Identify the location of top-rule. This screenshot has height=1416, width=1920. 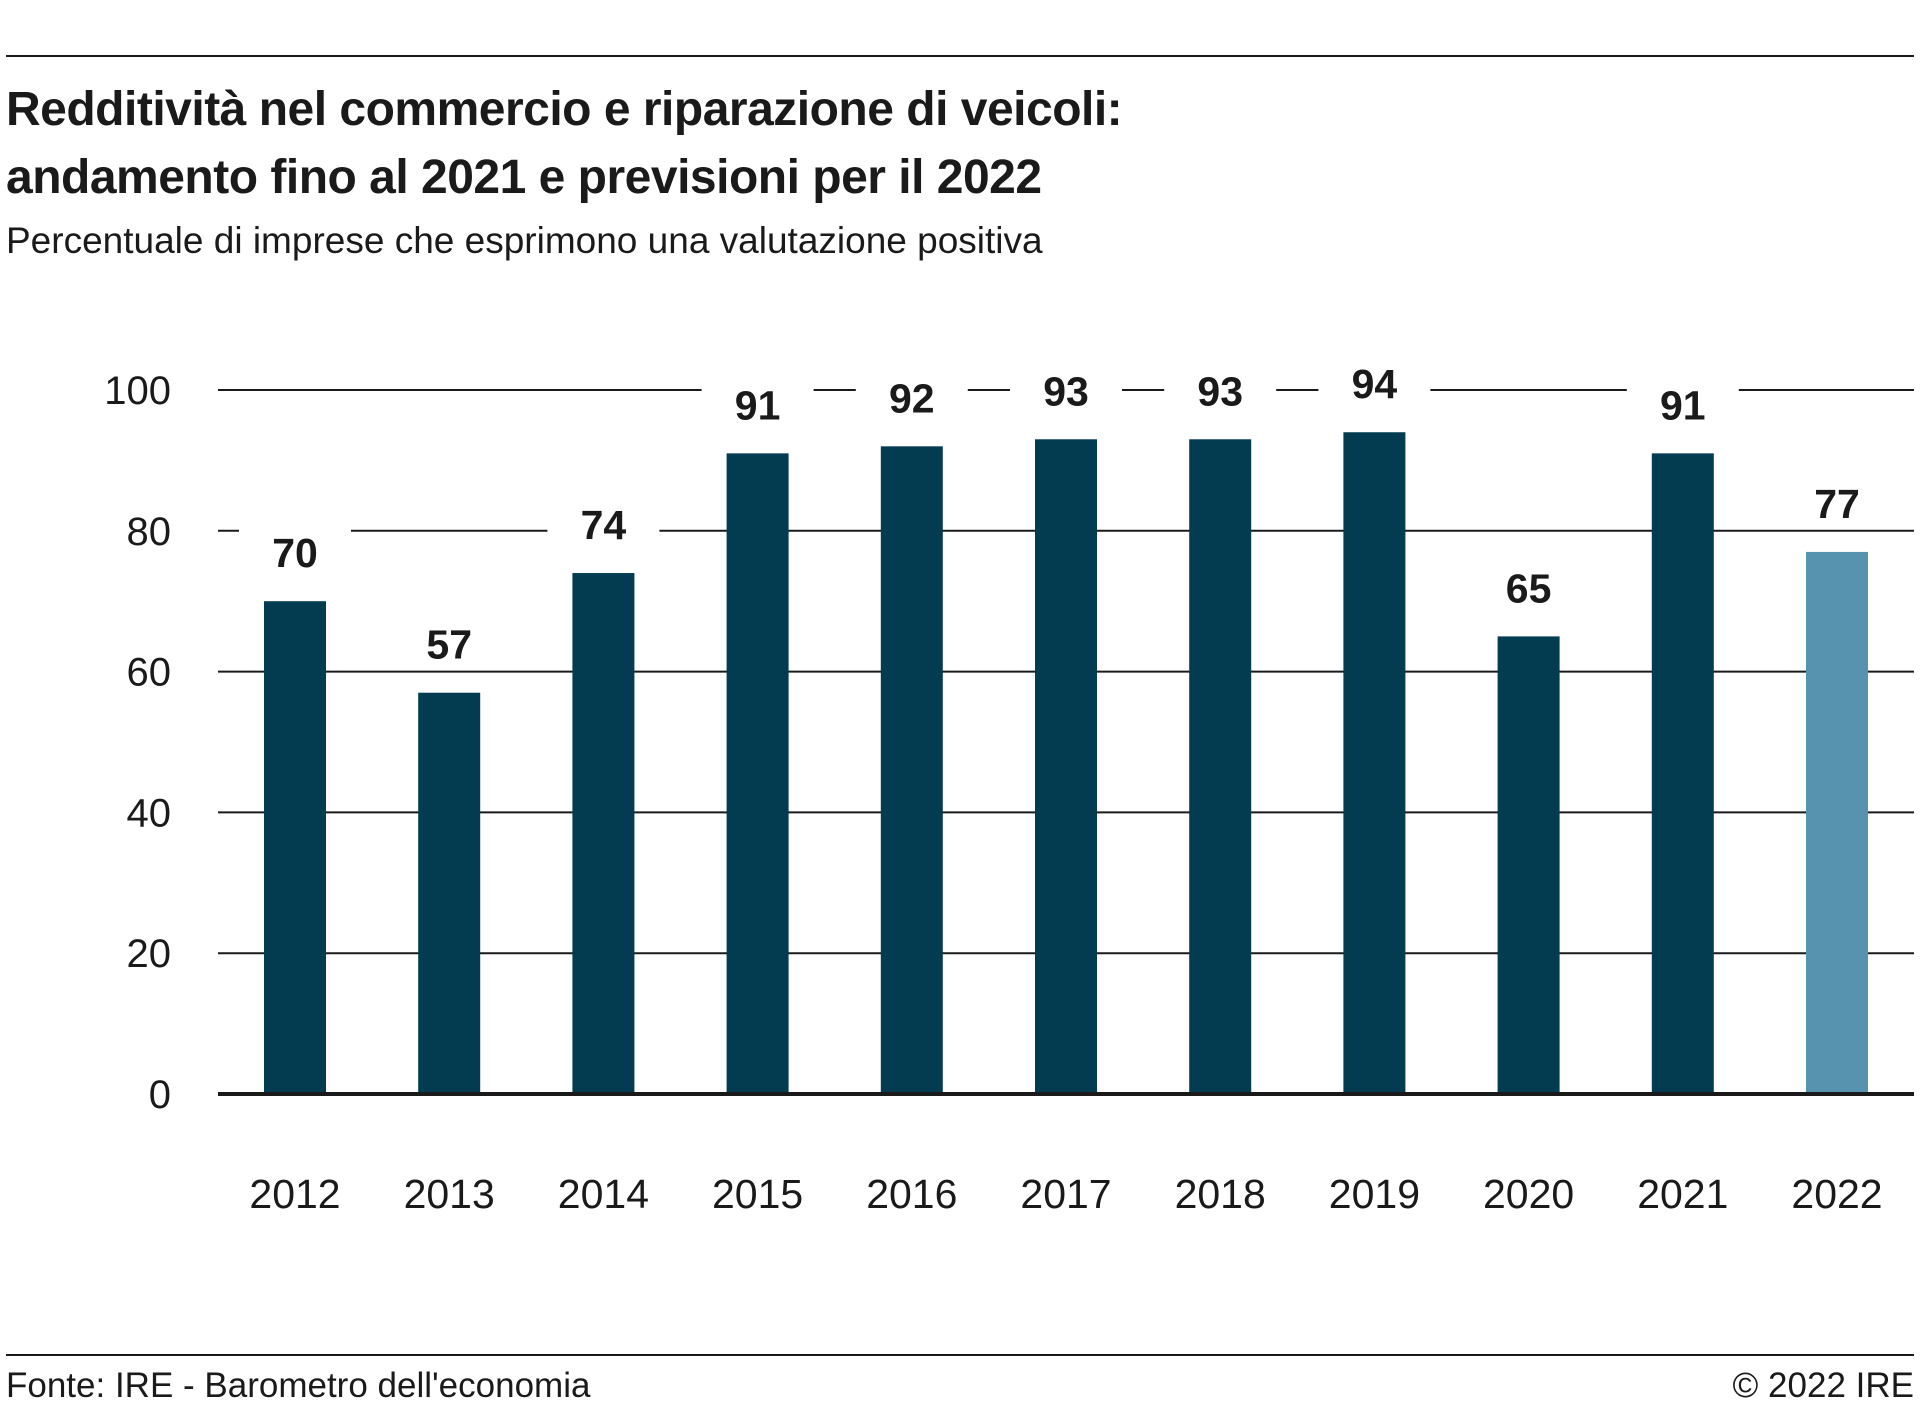
(960, 56).